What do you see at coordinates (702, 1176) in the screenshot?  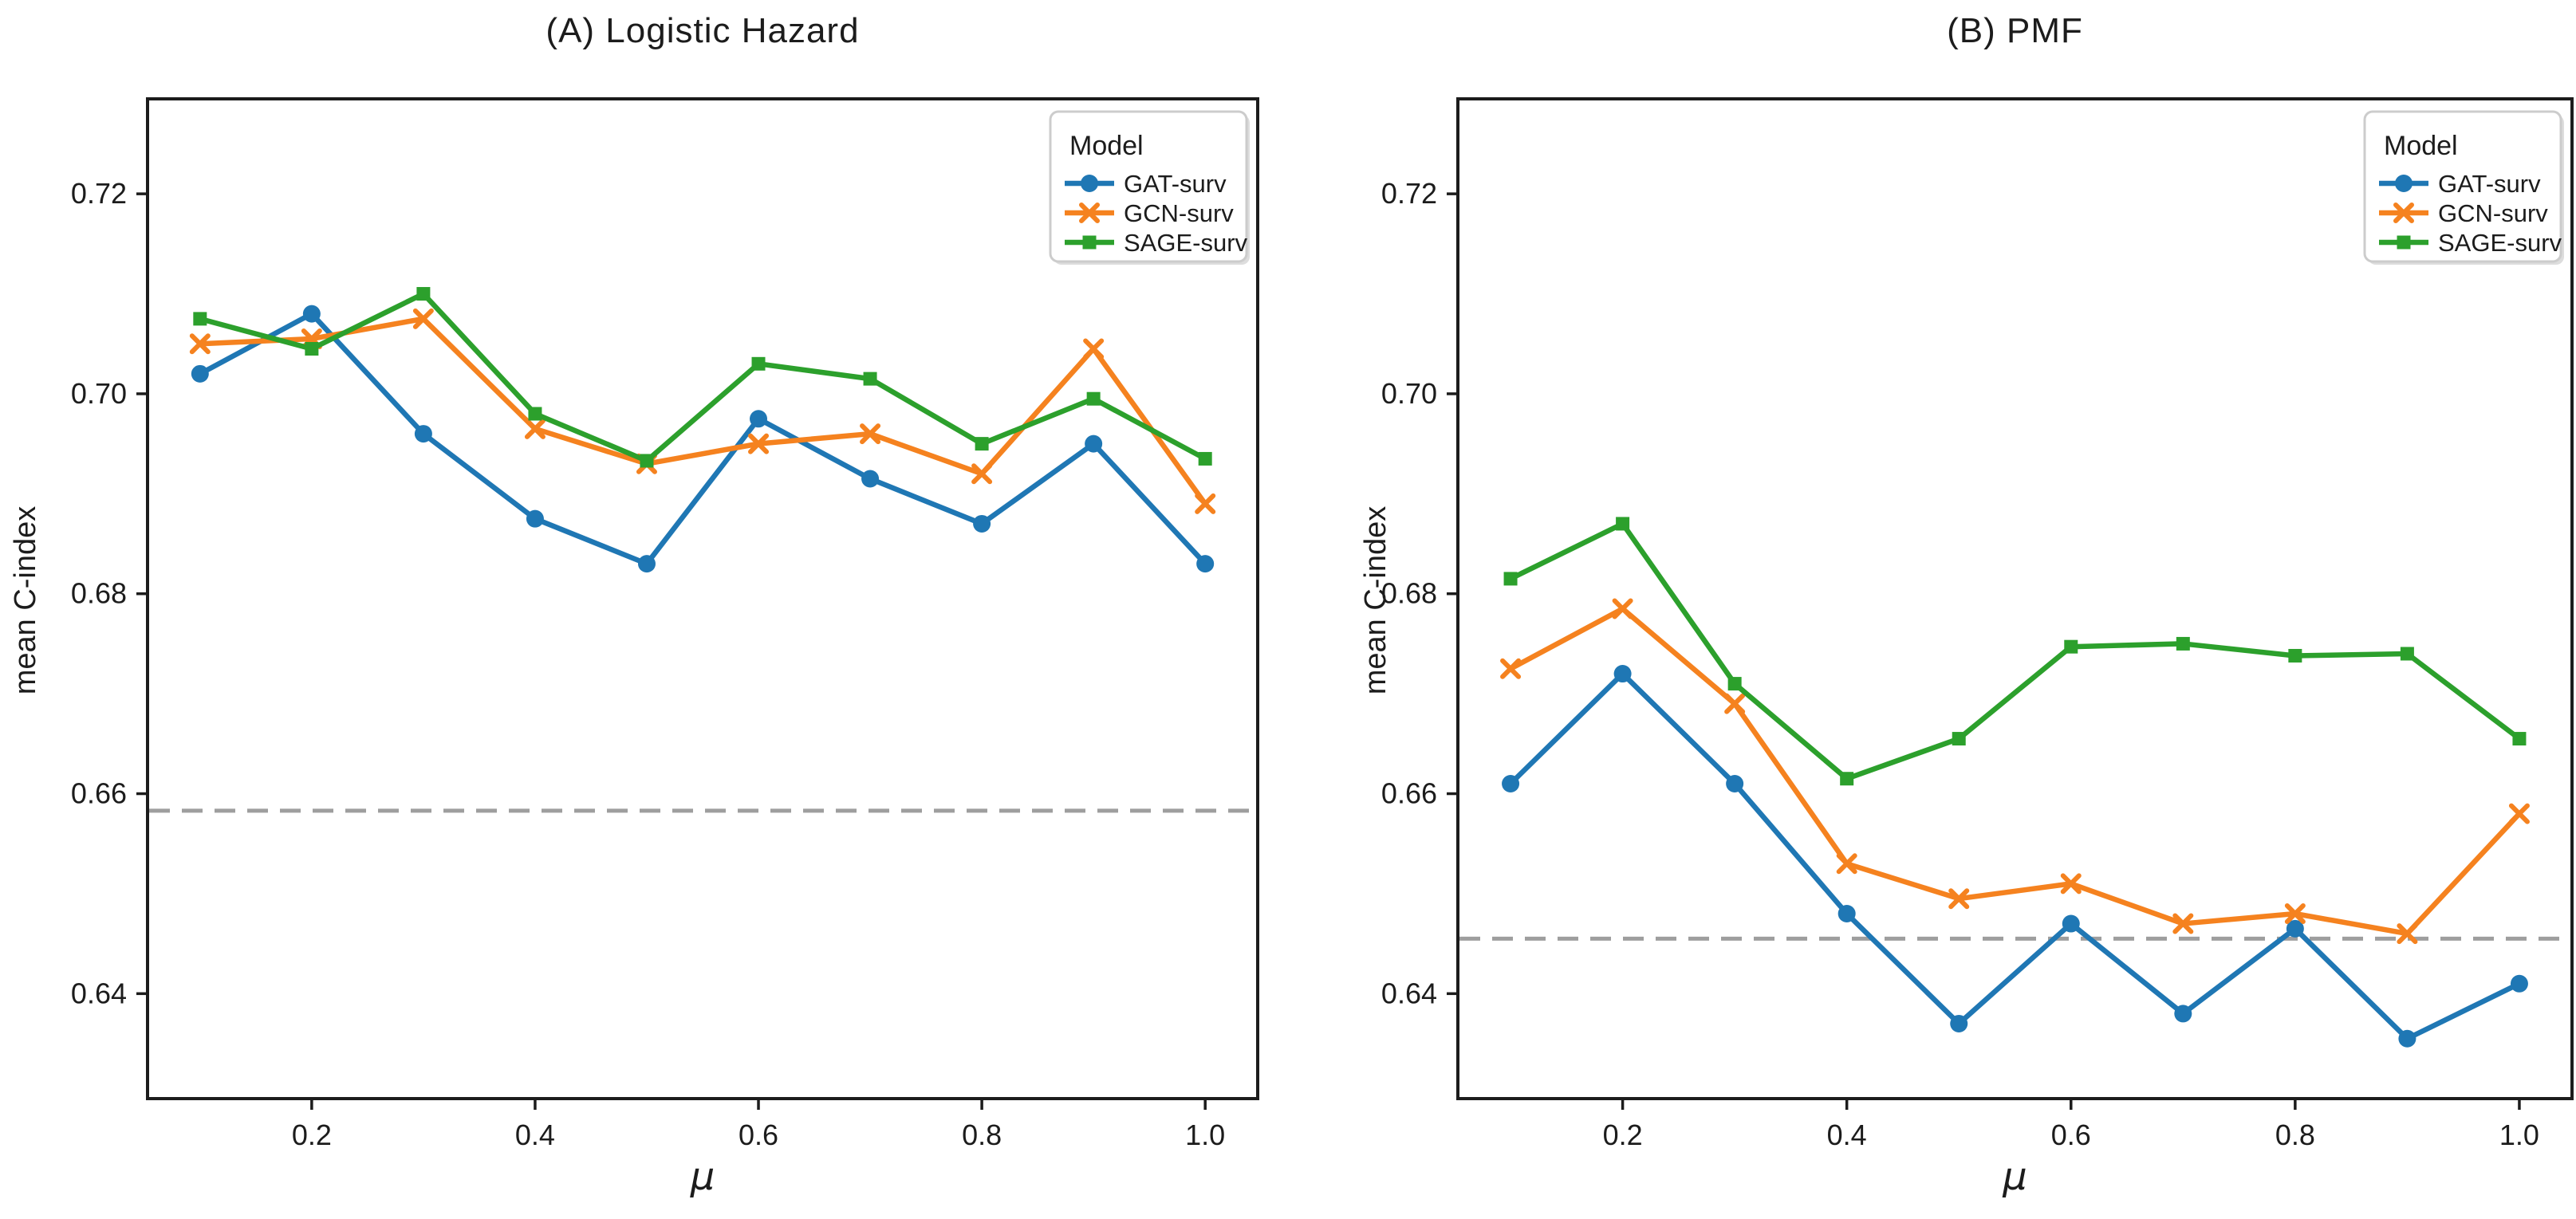 I see `panel-a-xaxis-label: μ` at bounding box center [702, 1176].